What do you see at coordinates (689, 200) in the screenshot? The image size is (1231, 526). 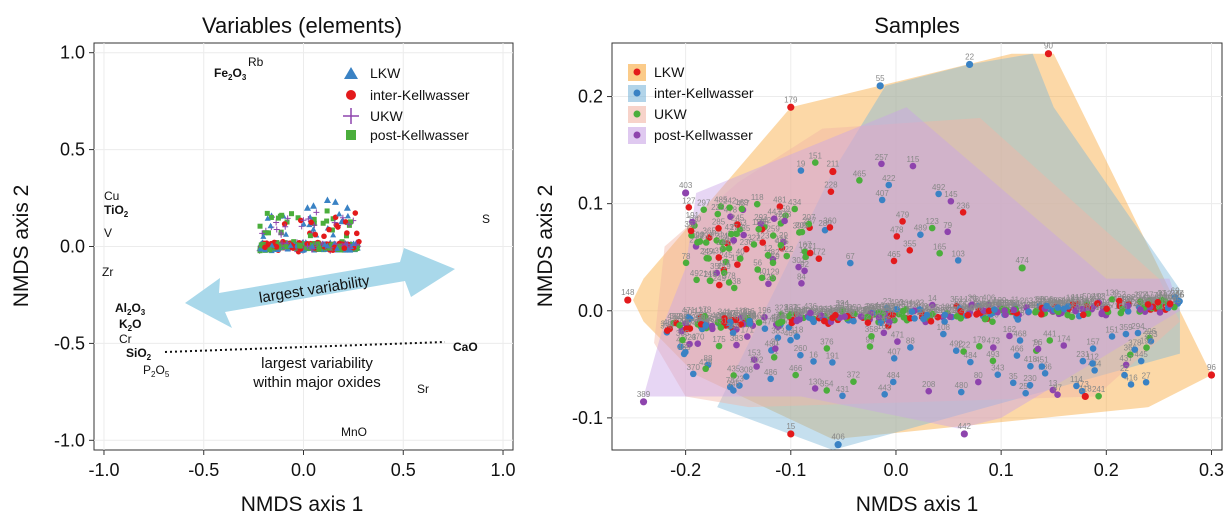 I see `point-id-label: 127` at bounding box center [689, 200].